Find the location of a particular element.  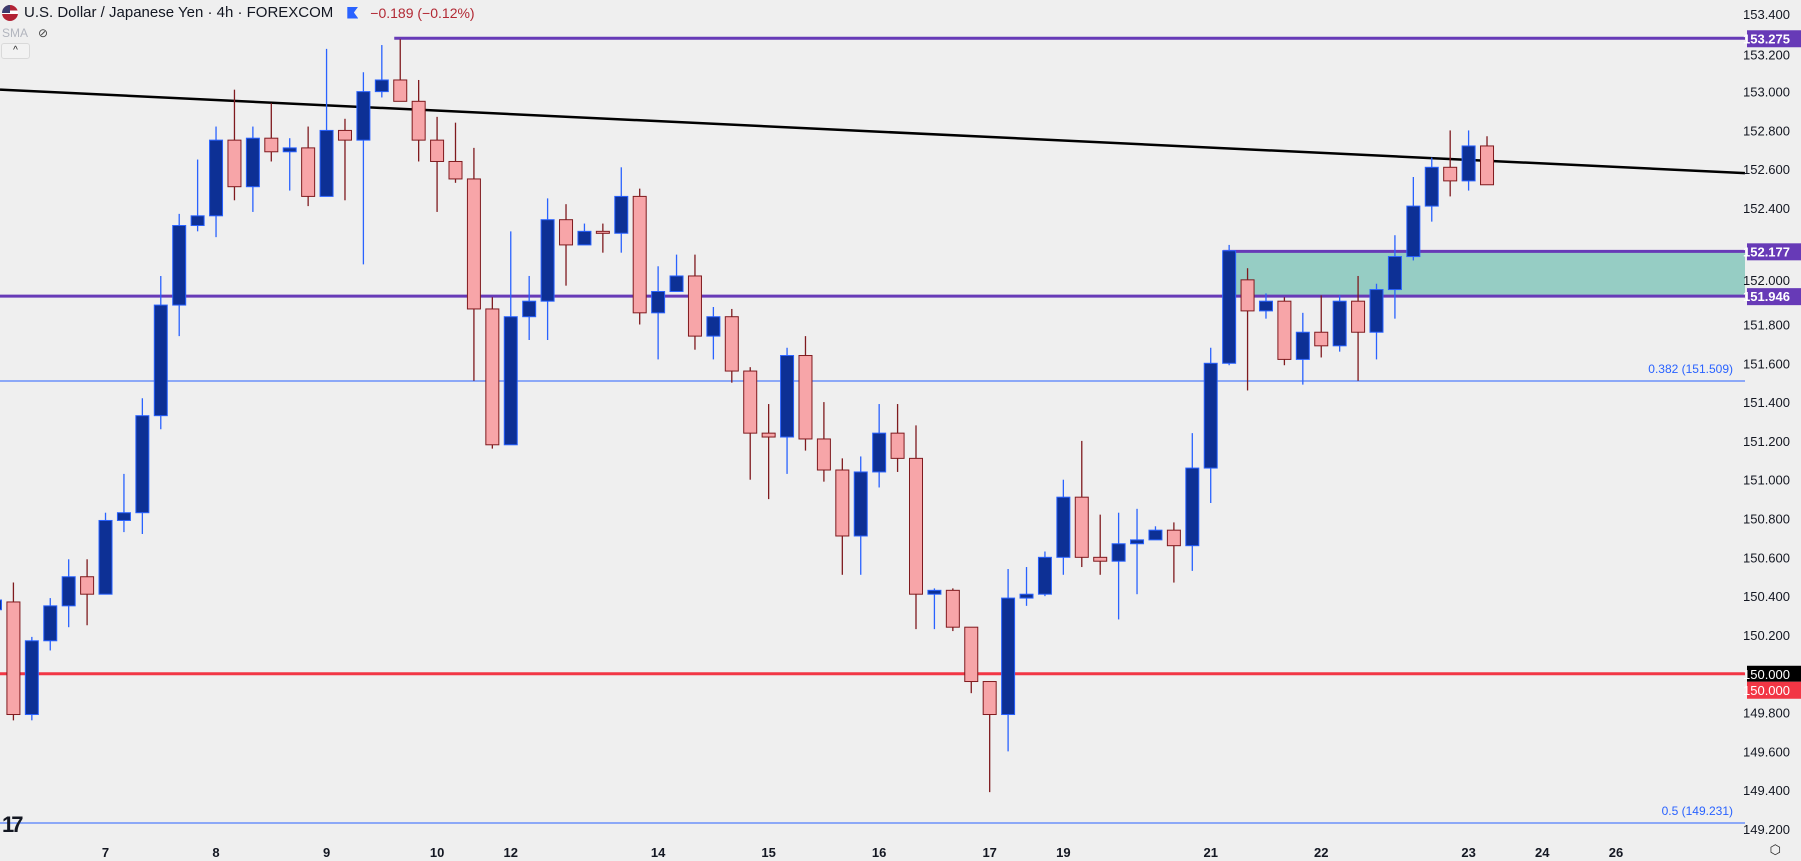

date-tick: 26 is located at coordinates (1616, 852).